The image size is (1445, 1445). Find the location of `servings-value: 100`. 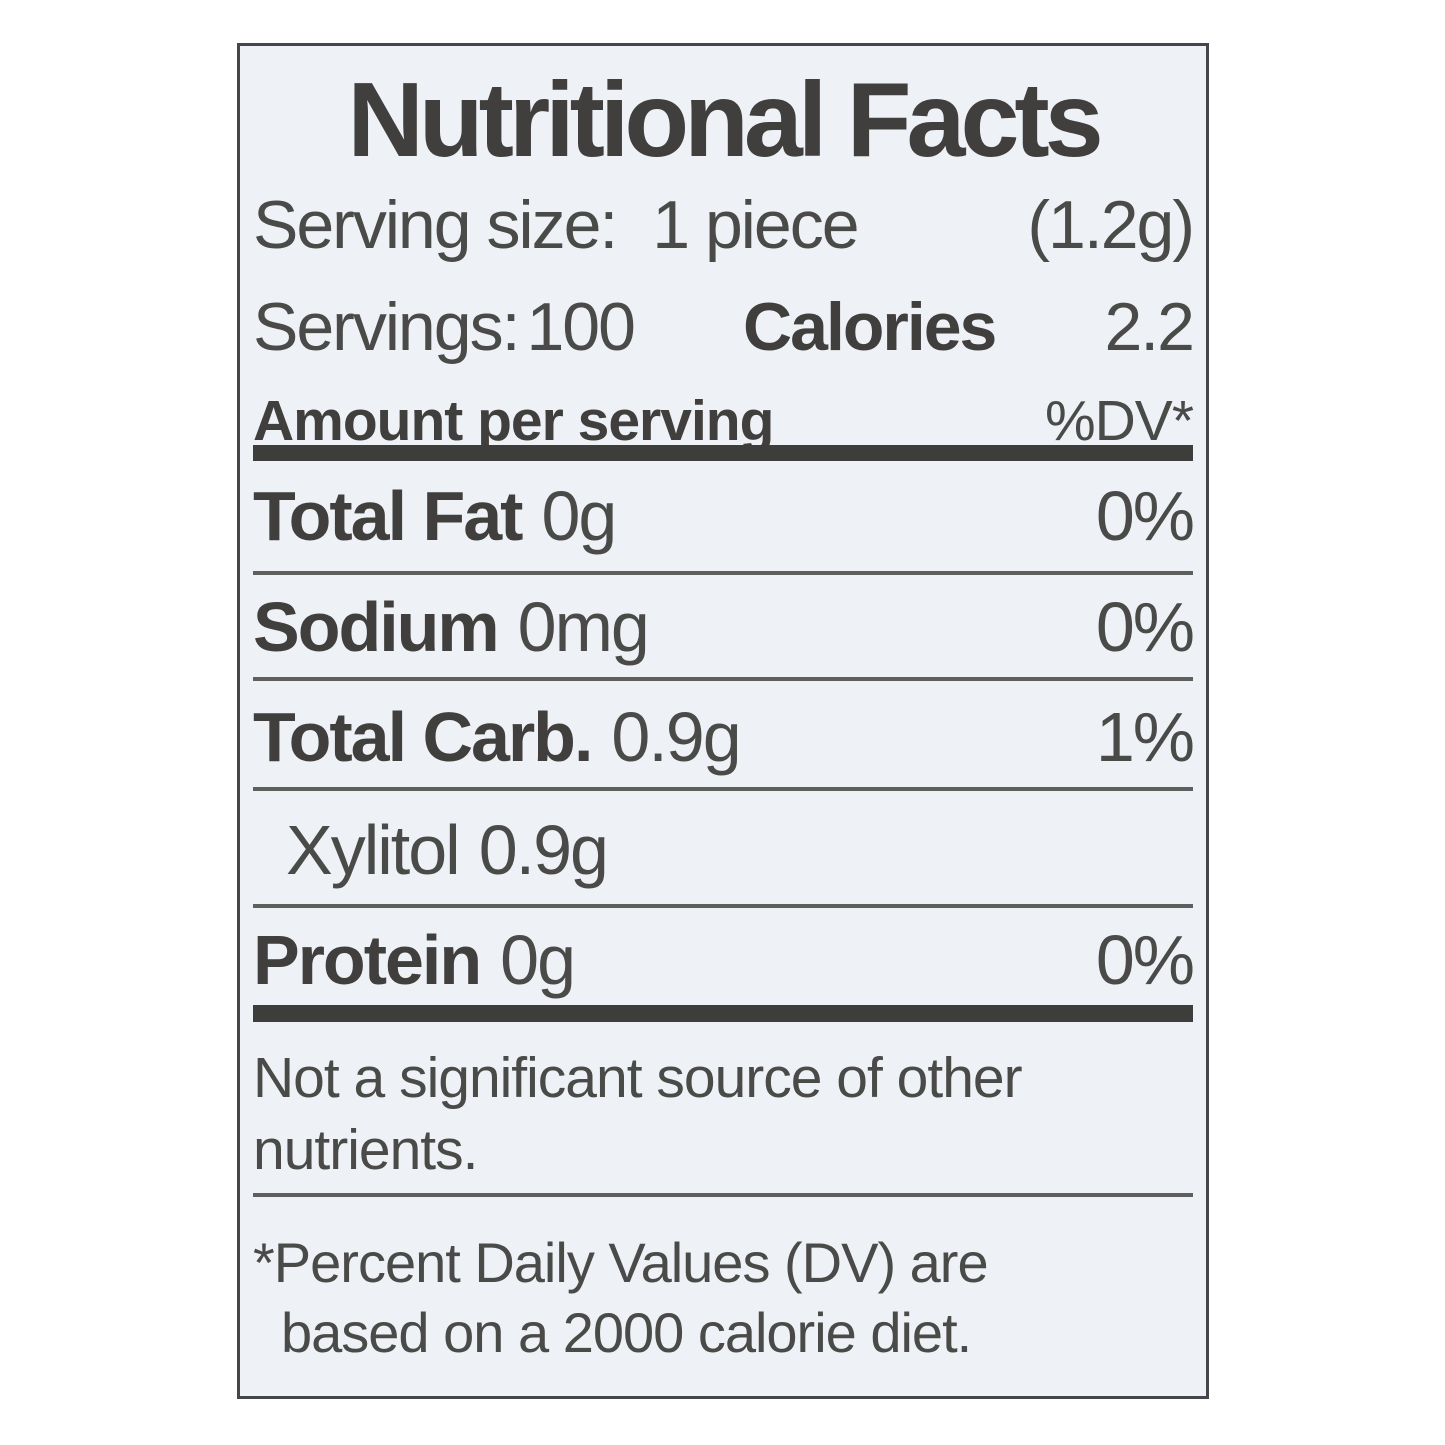

servings-value: 100 is located at coordinates (580, 327).